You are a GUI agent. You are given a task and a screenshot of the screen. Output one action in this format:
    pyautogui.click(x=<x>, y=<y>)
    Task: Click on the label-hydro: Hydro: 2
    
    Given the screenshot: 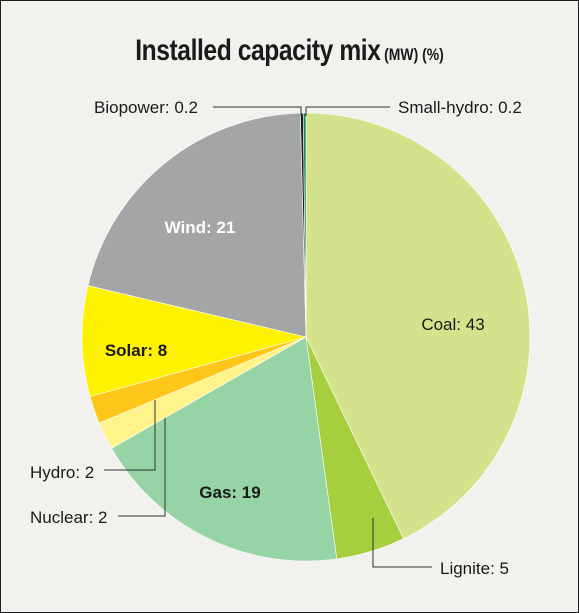 What is the action you would take?
    pyautogui.click(x=62, y=472)
    